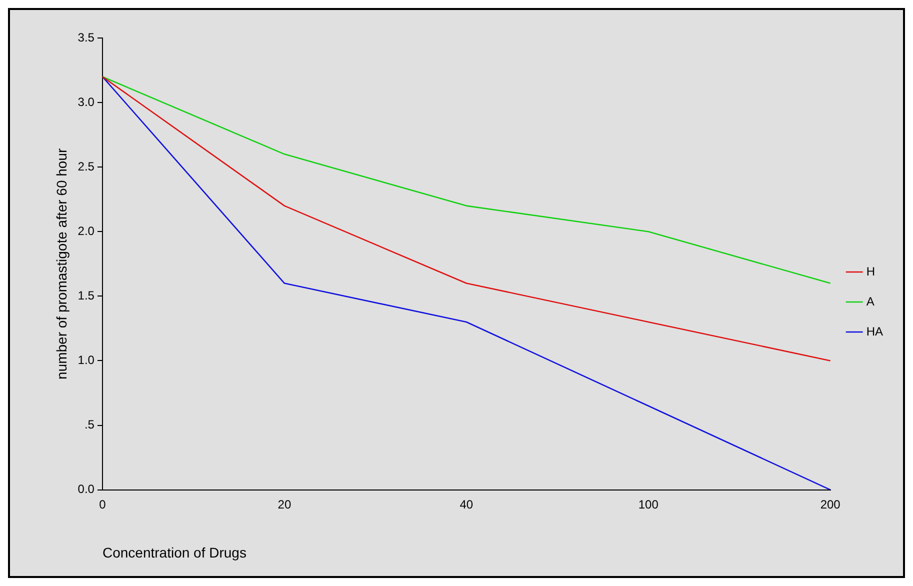  What do you see at coordinates (874, 331) in the screenshot?
I see `legend-label: HA` at bounding box center [874, 331].